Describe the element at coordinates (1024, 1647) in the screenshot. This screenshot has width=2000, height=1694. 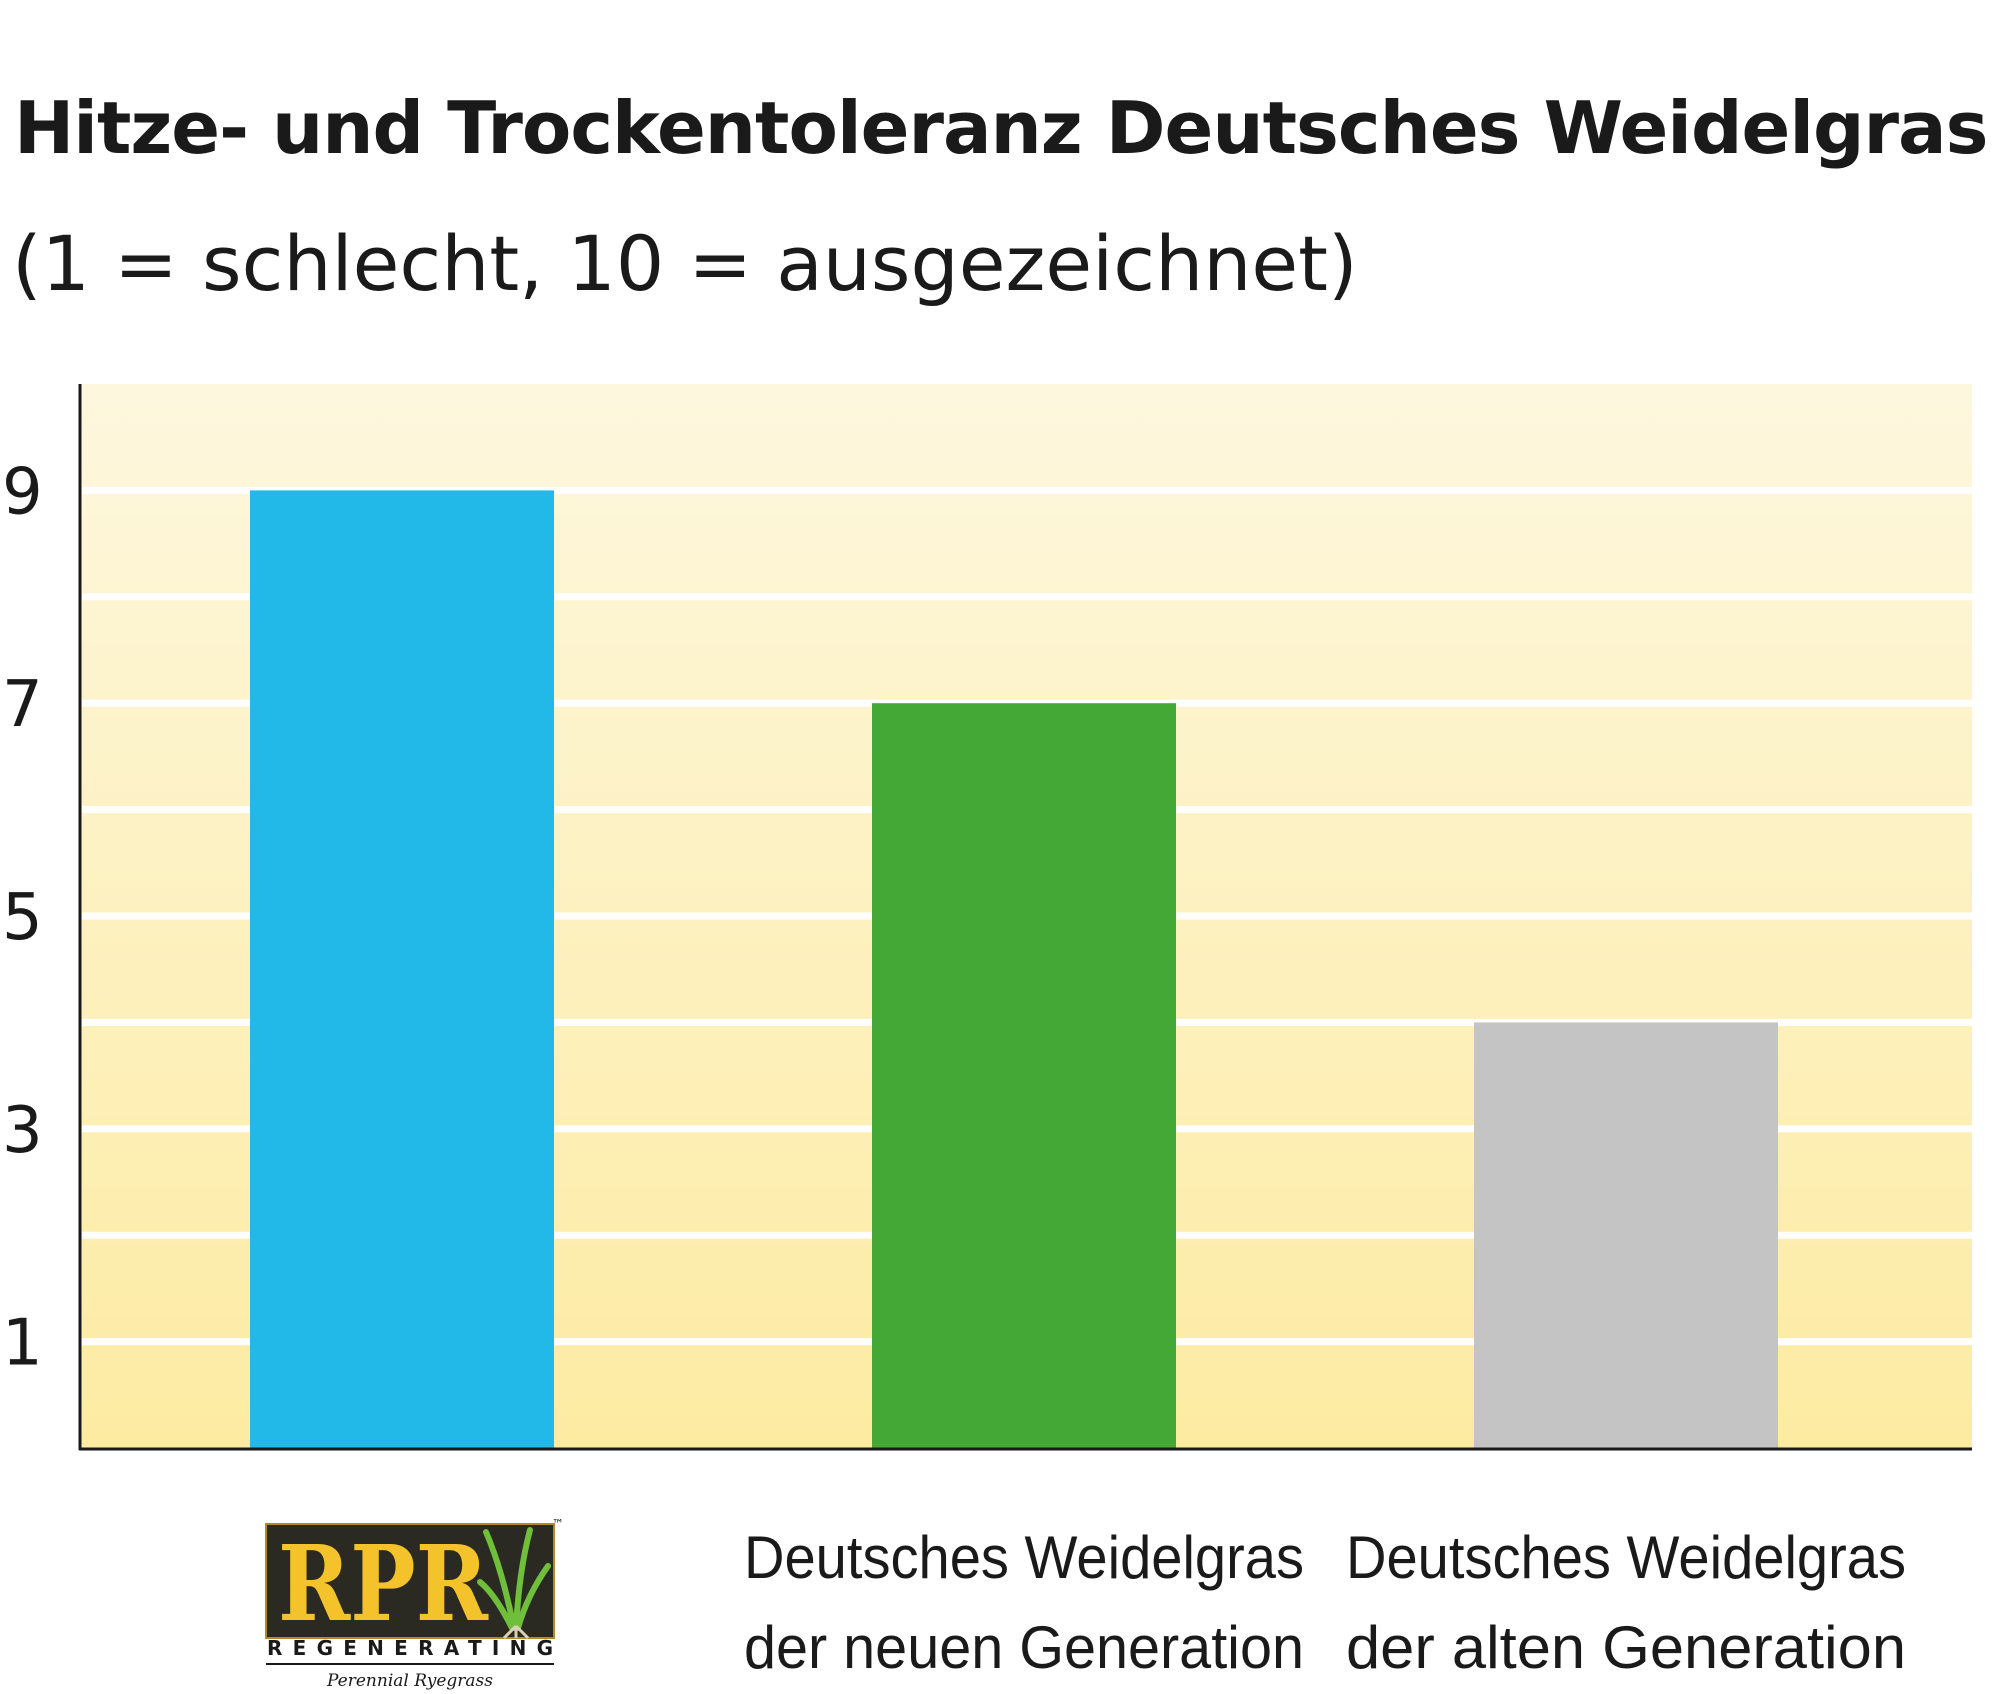
I see `x-category-label: der neuen Generation` at that location.